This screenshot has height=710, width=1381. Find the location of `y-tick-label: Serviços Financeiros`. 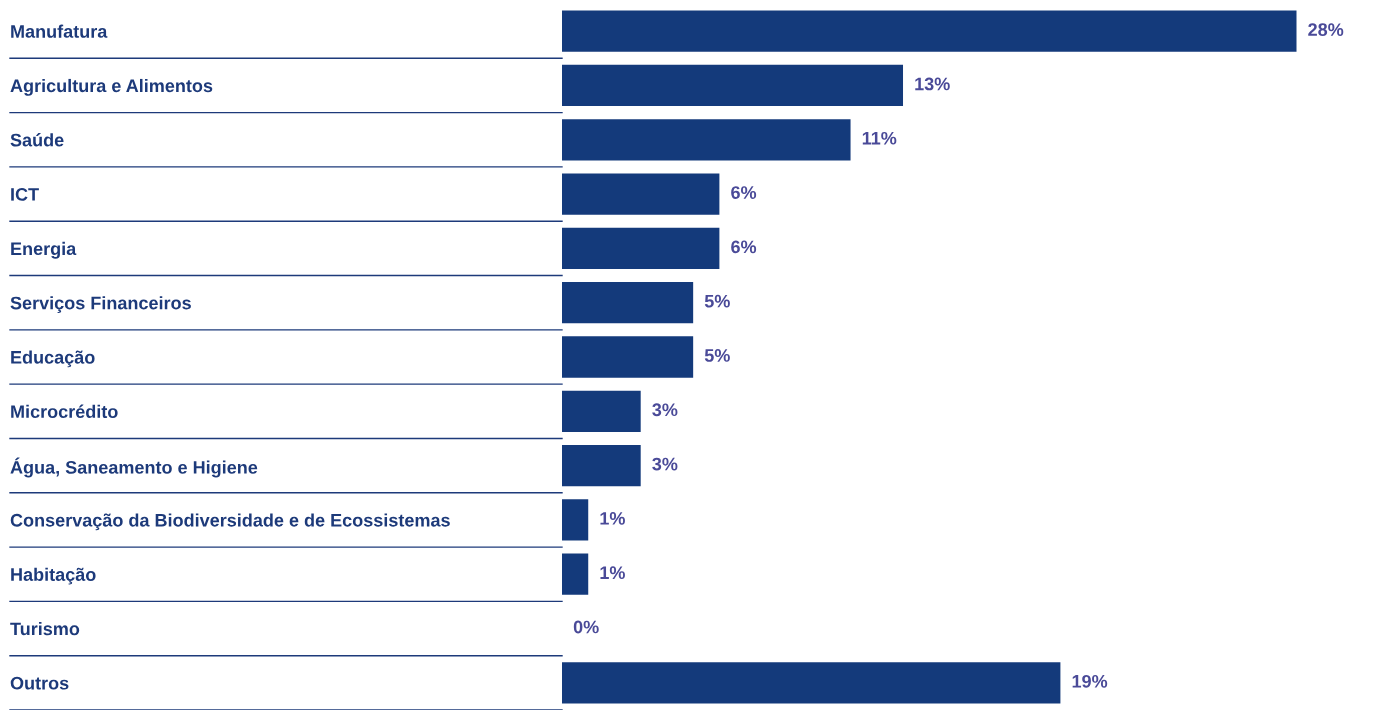

y-tick-label: Serviços Financeiros is located at coordinates (100, 304).